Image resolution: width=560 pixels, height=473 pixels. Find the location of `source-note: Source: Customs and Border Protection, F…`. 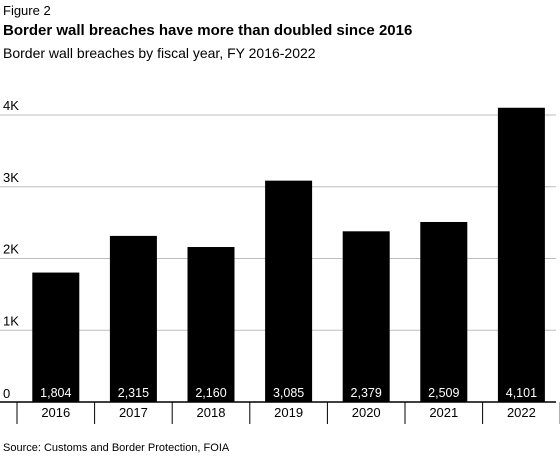

source-note: Source: Customs and Border Protection, F… is located at coordinates (116, 448).